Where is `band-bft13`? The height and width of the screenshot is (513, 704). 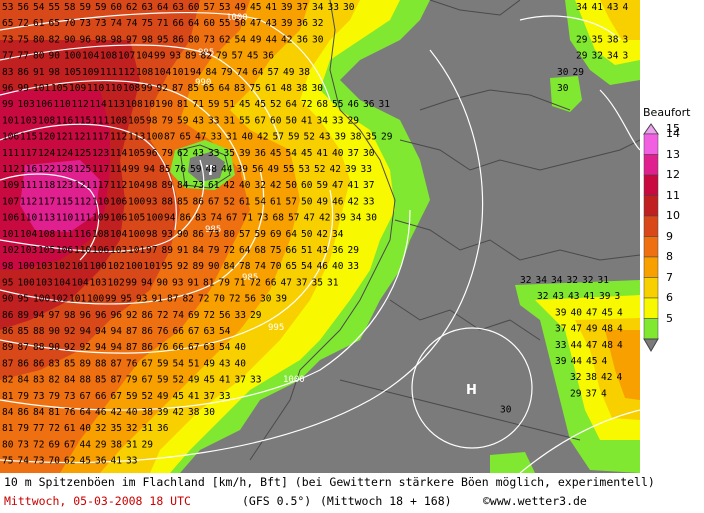 band-bft13 is located at coordinates (60, 196).